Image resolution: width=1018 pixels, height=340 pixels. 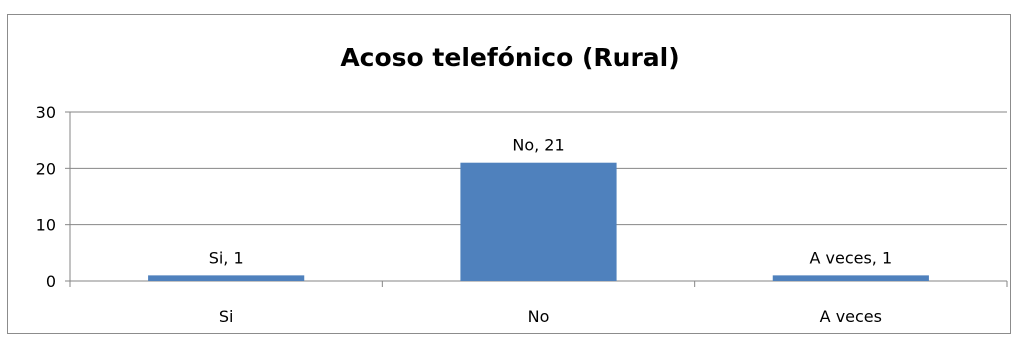 What do you see at coordinates (851, 316) in the screenshot?
I see `x-tick-label: A veces` at bounding box center [851, 316].